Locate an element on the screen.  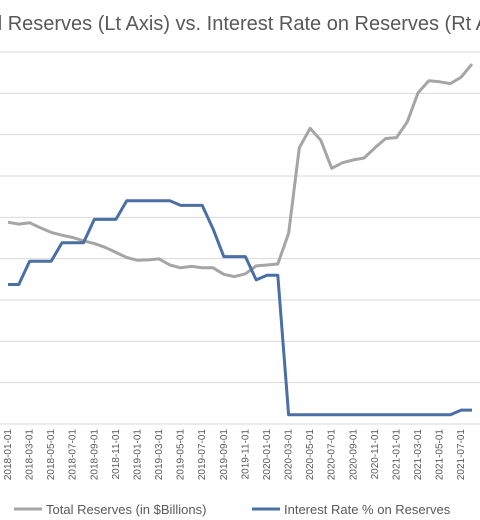
x-tick-label: 2019-07-01 is located at coordinates (202, 455).